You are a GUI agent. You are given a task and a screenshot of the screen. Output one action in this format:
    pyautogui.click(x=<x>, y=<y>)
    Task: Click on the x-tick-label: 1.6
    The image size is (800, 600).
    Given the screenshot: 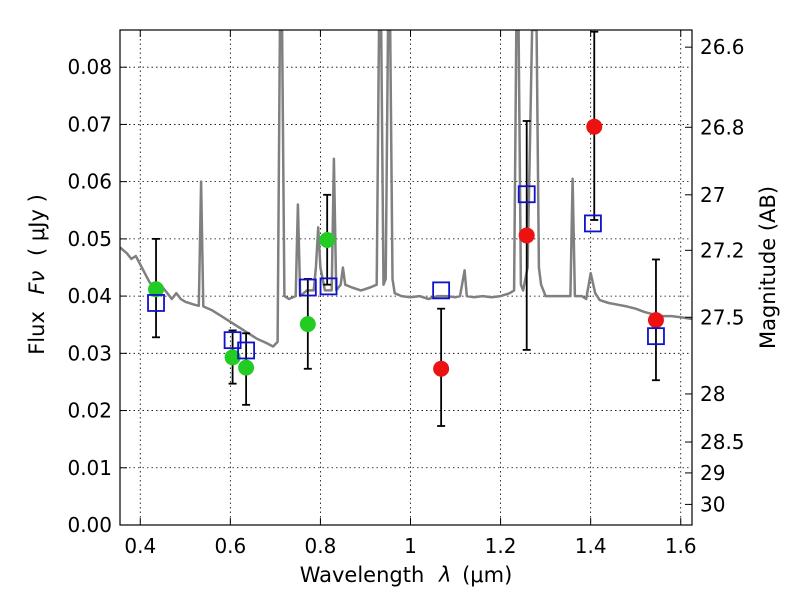 What is the action you would take?
    pyautogui.click(x=681, y=546)
    